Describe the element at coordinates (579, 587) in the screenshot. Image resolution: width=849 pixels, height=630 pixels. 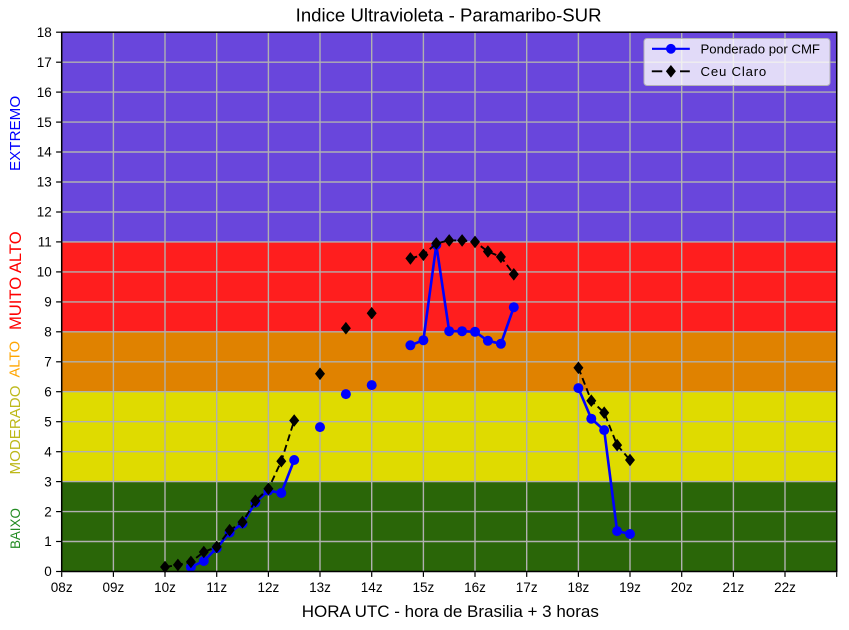
I see `svg-text: 18z` at that location.